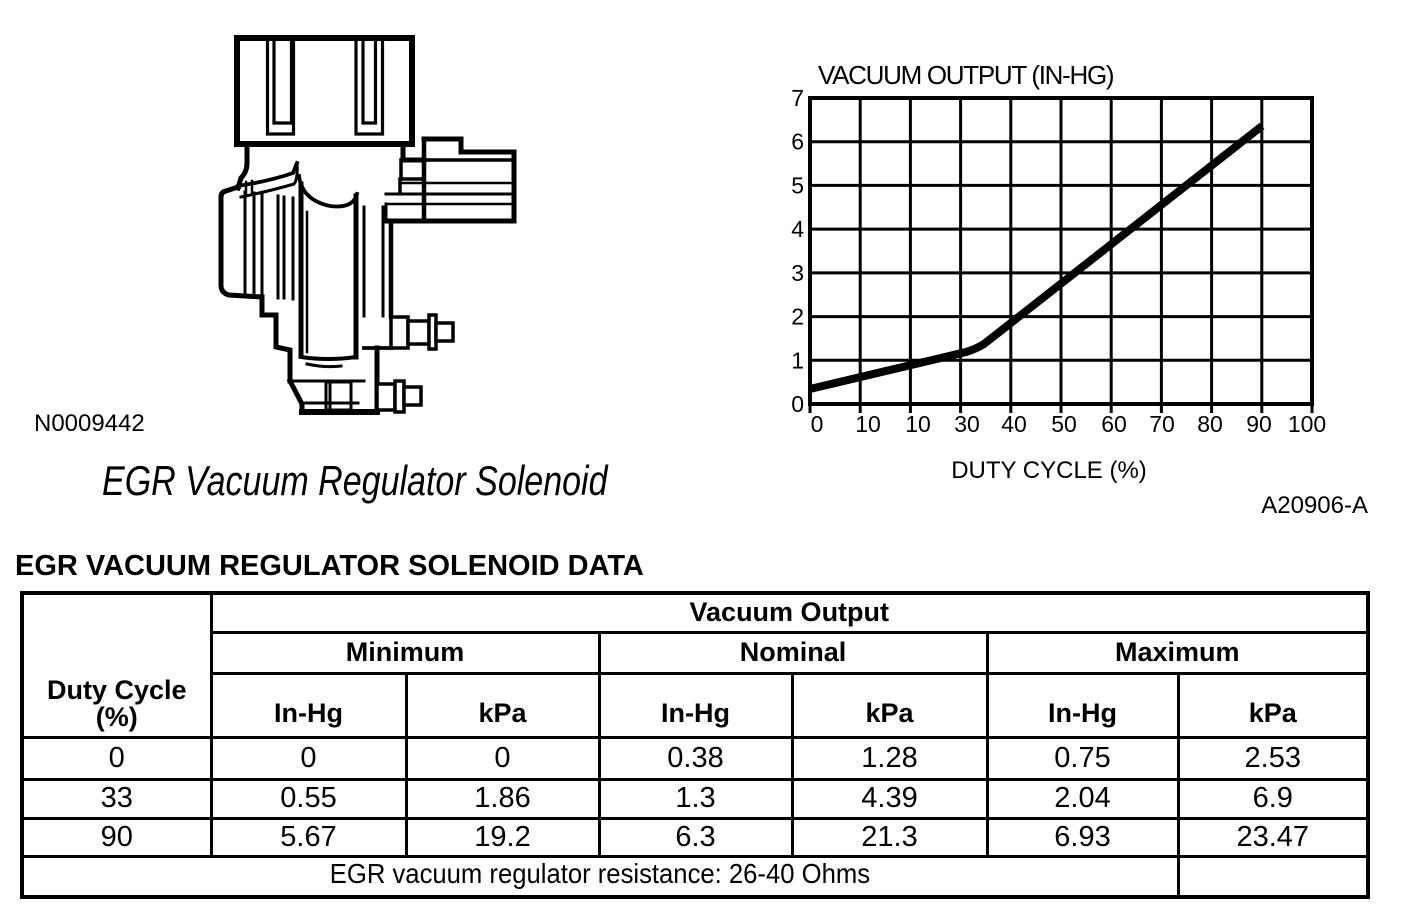  Describe the element at coordinates (797, 185) in the screenshot. I see `svg-text: 5` at that location.